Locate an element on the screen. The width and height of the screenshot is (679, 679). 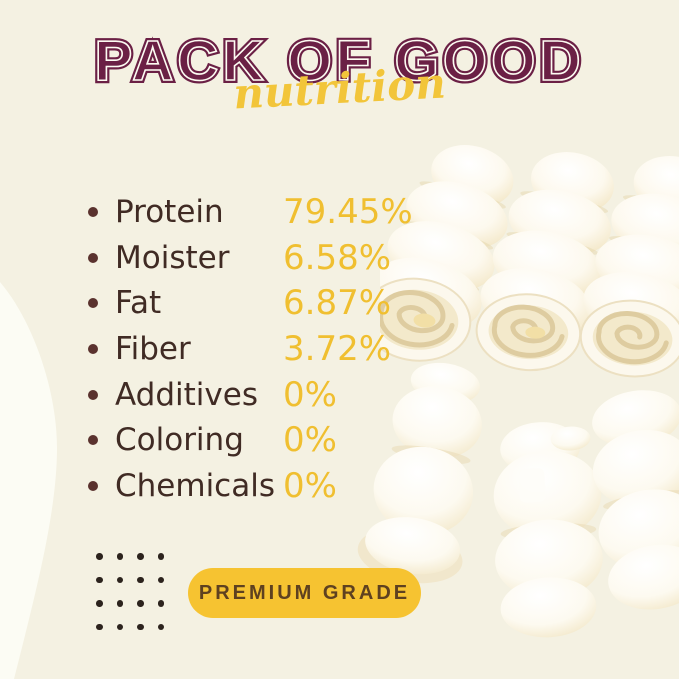
nutrient-label: Coloring is located at coordinates (179, 440).